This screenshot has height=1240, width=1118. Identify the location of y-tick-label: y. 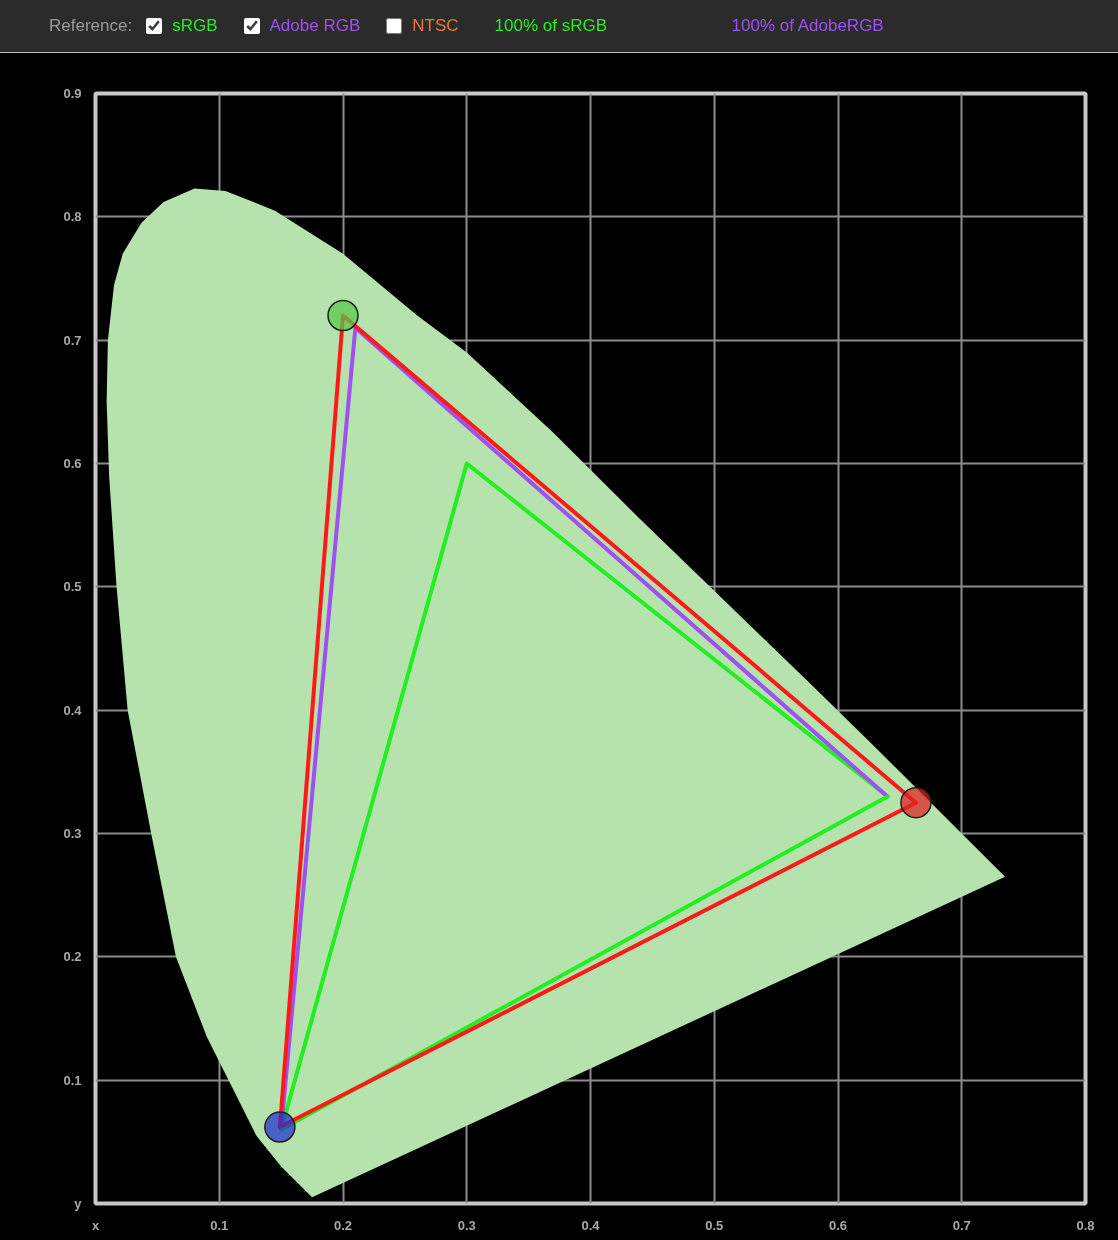
(78, 1203).